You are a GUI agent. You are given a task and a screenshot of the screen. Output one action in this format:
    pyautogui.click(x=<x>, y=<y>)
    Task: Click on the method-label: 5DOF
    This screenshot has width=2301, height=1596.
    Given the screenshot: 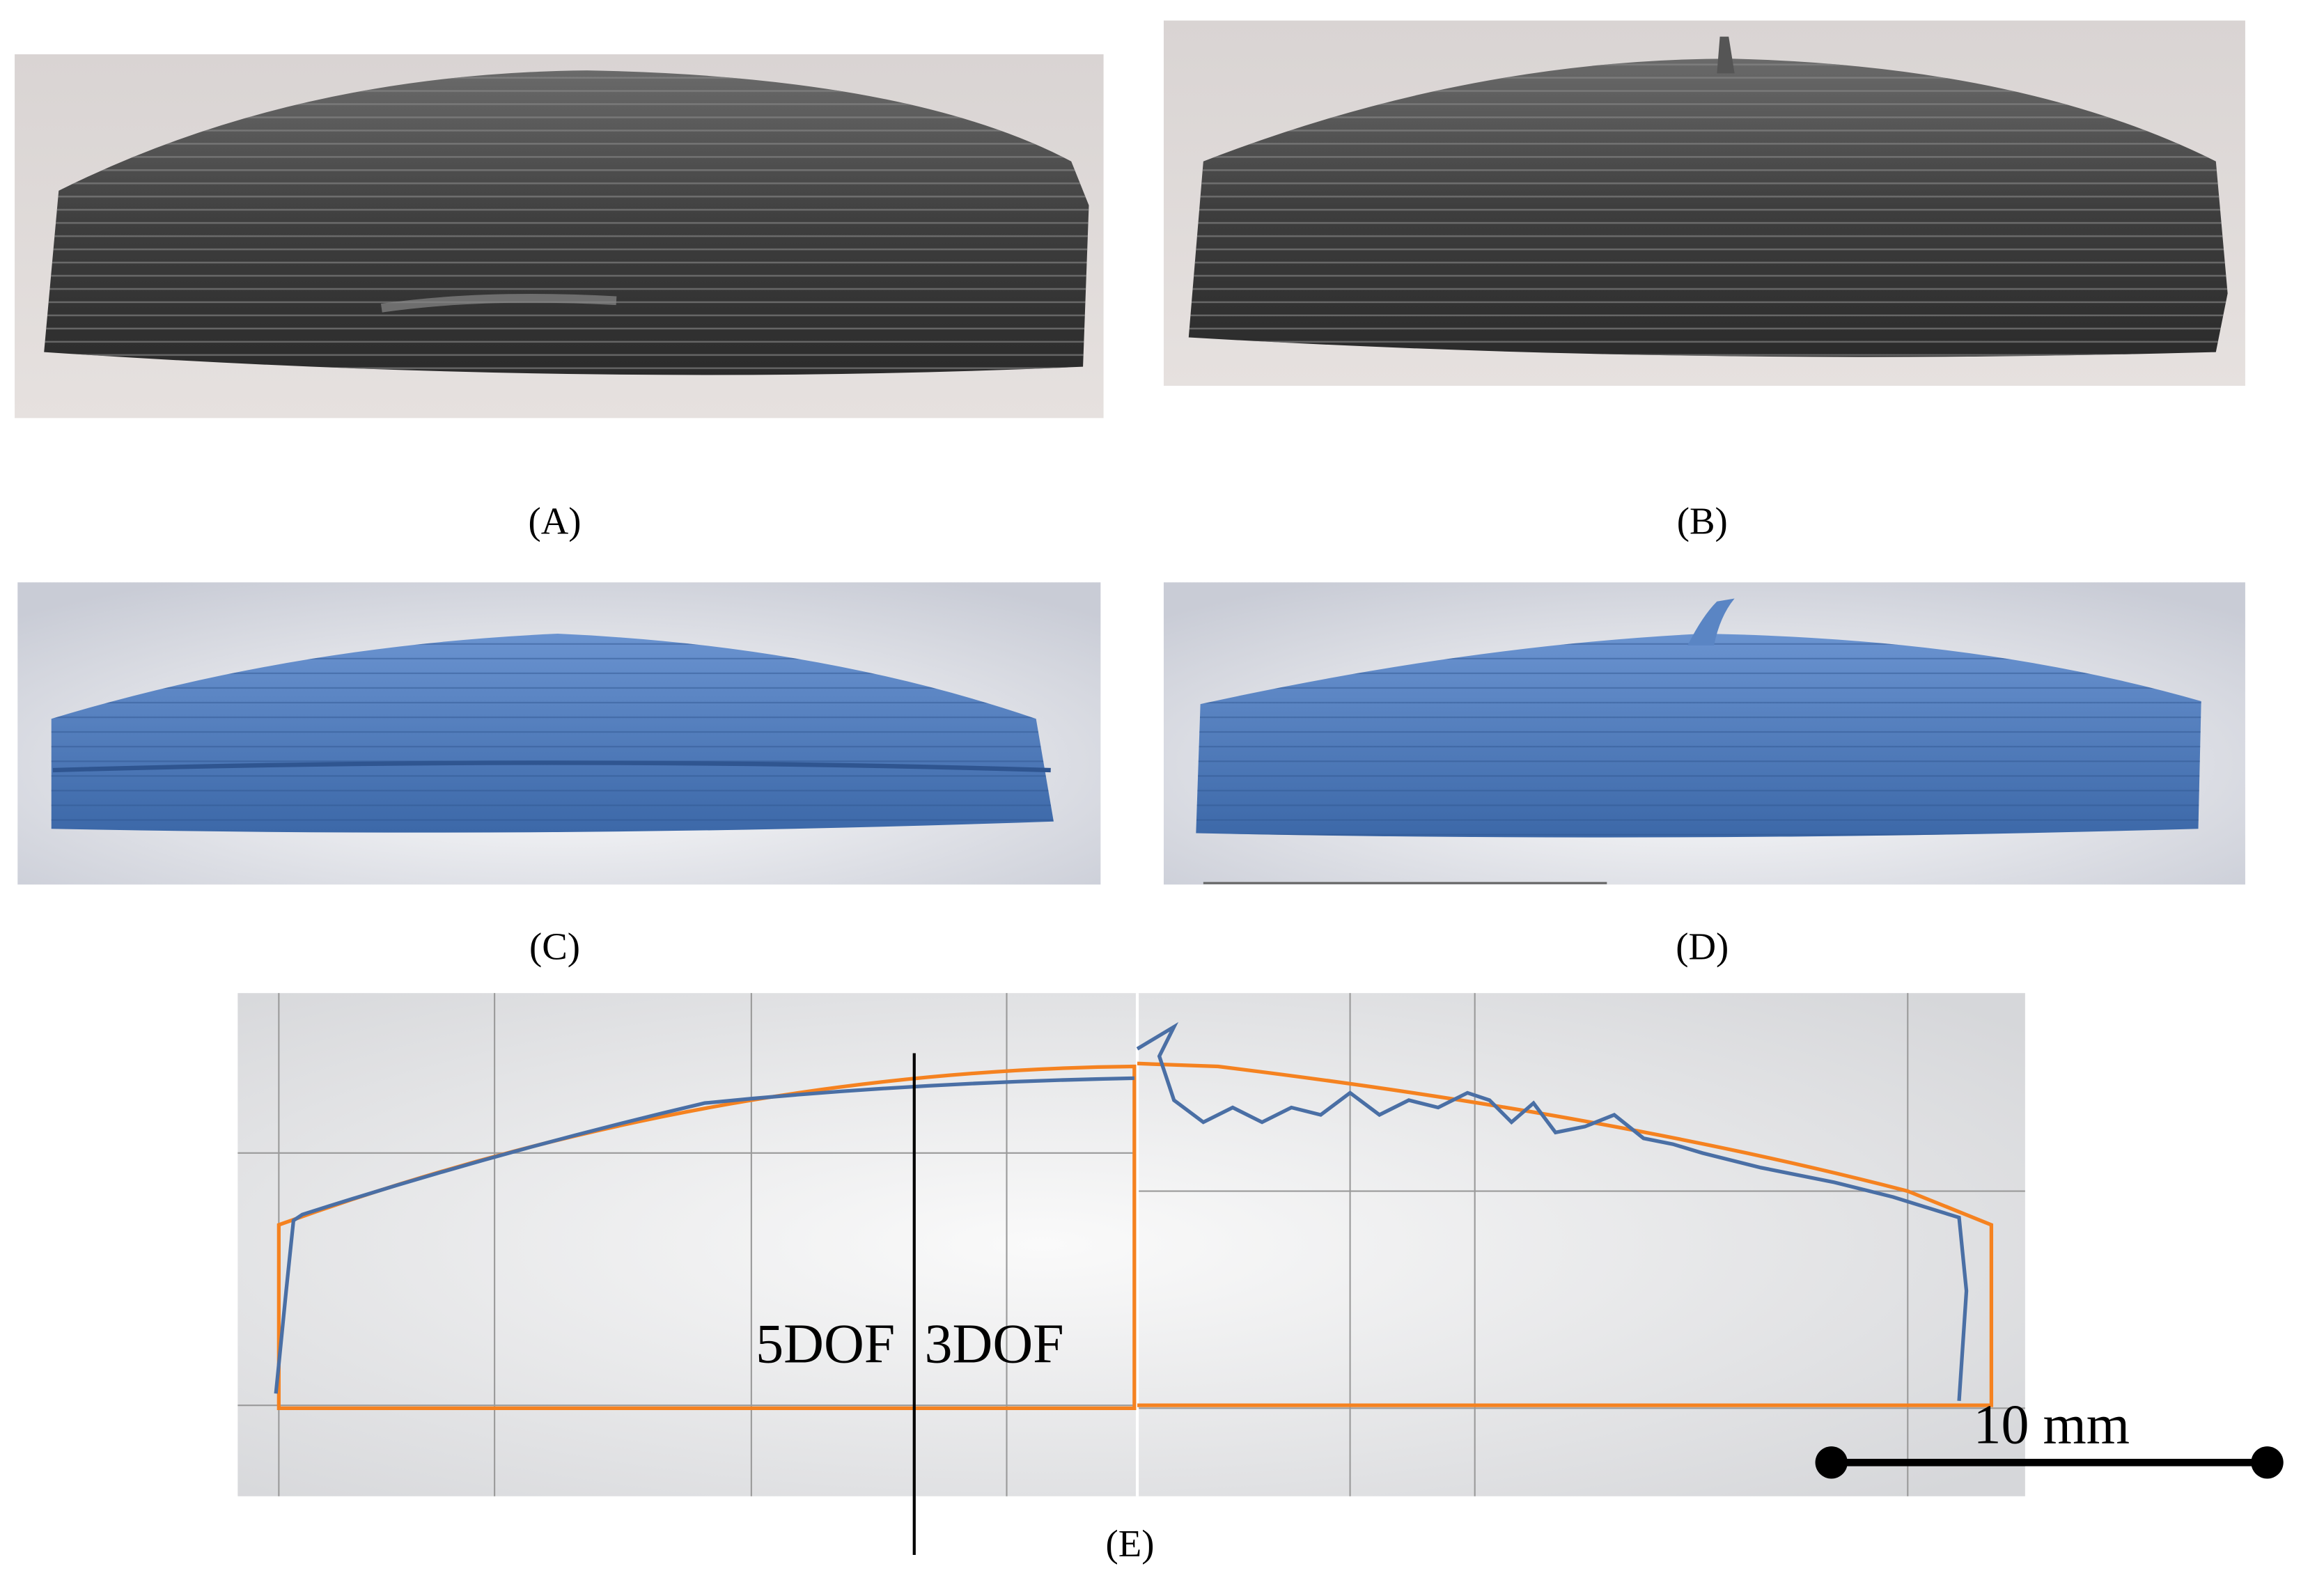 What is the action you would take?
    pyautogui.click(x=825, y=1344)
    